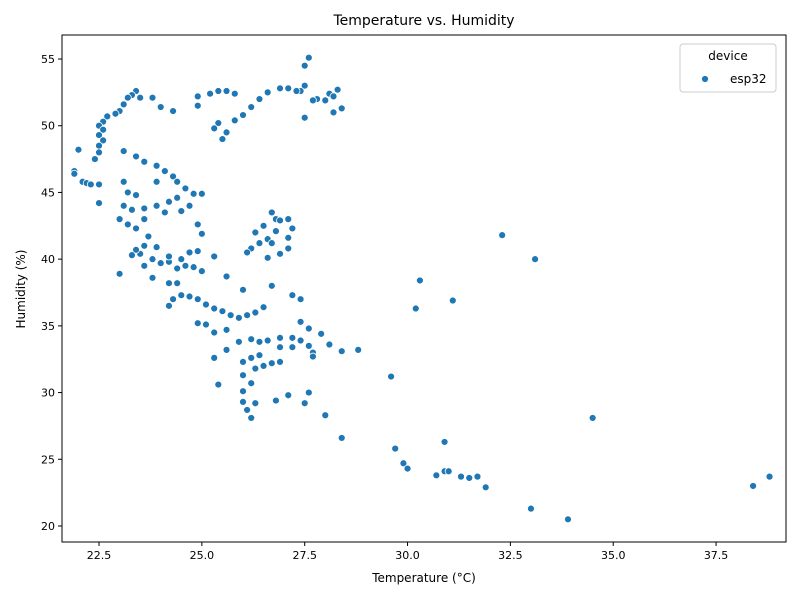  Describe the element at coordinates (423, 21) in the screenshot. I see `chart-title: Temperature vs. Humidity` at that location.